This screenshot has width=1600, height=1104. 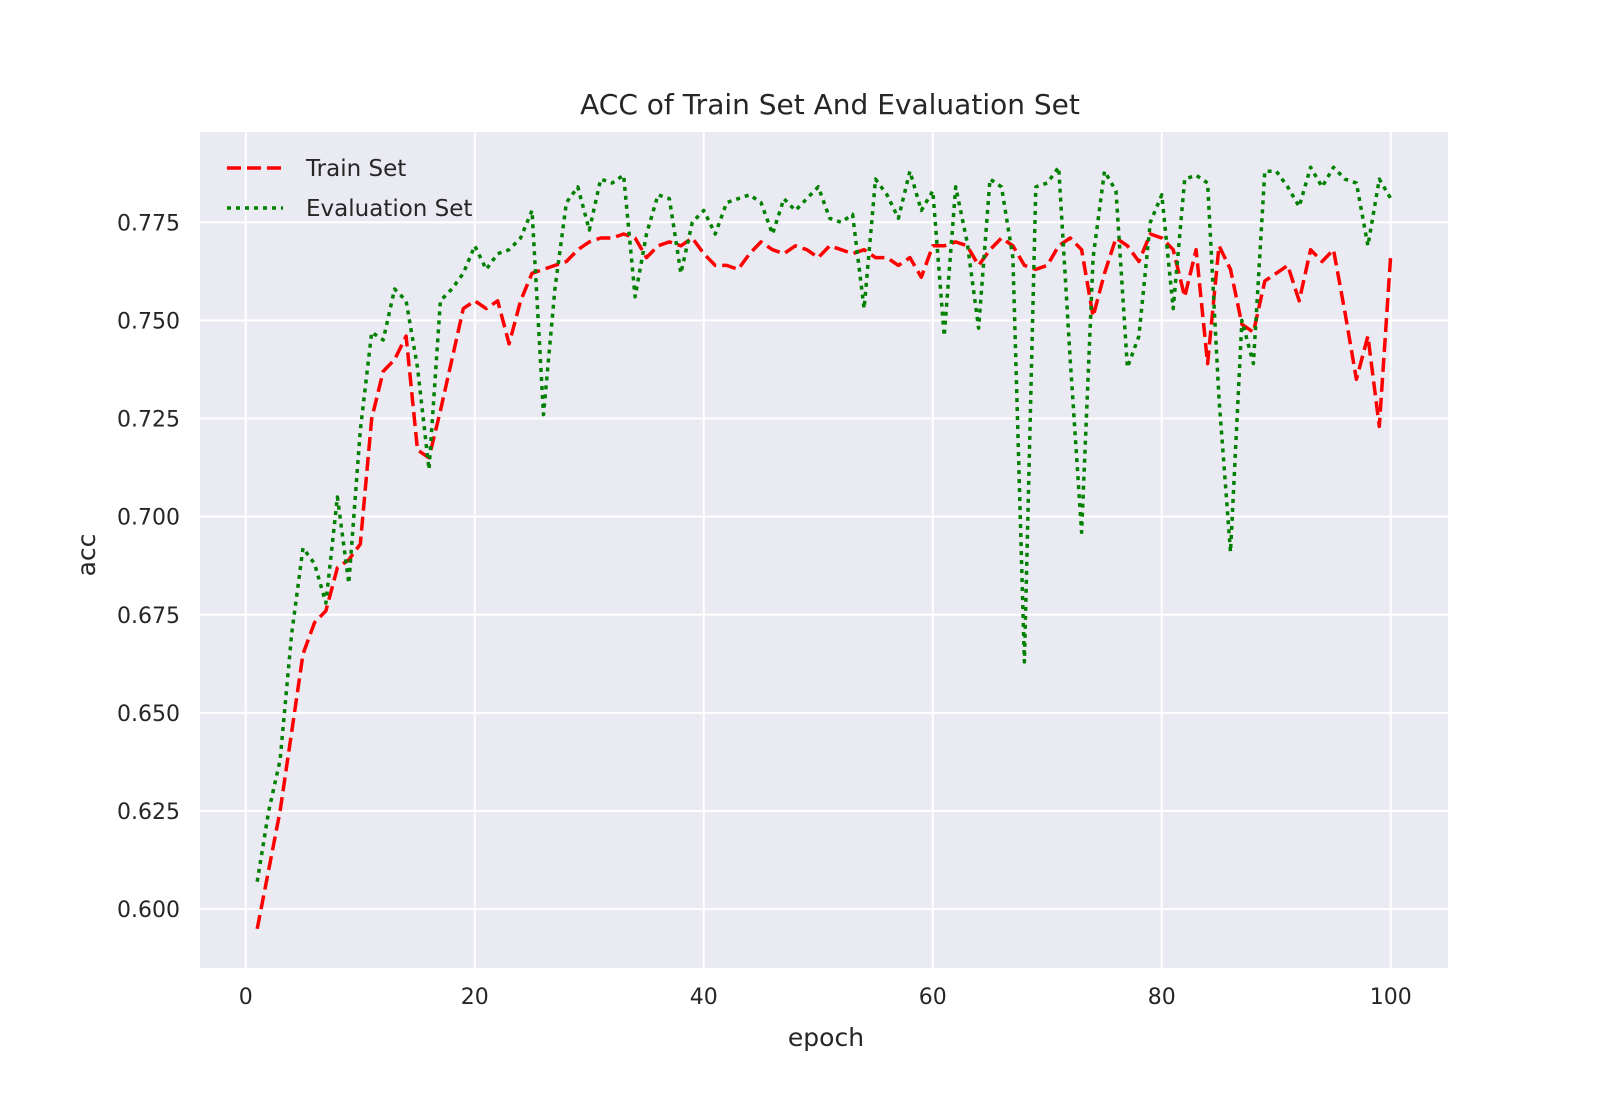 I want to click on y-tick-labels: 0.600 0.625 0.650 0.675 0.700 0.725 0.750 0.775, so click(x=148, y=567).